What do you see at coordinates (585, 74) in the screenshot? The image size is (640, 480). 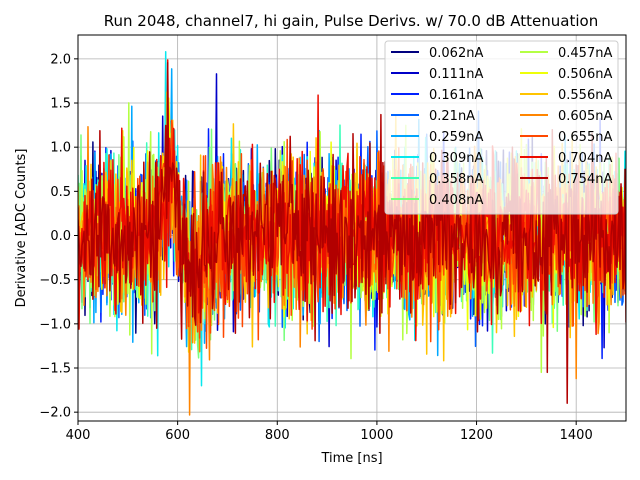 I see `legend-label: 0.506nA` at bounding box center [585, 74].